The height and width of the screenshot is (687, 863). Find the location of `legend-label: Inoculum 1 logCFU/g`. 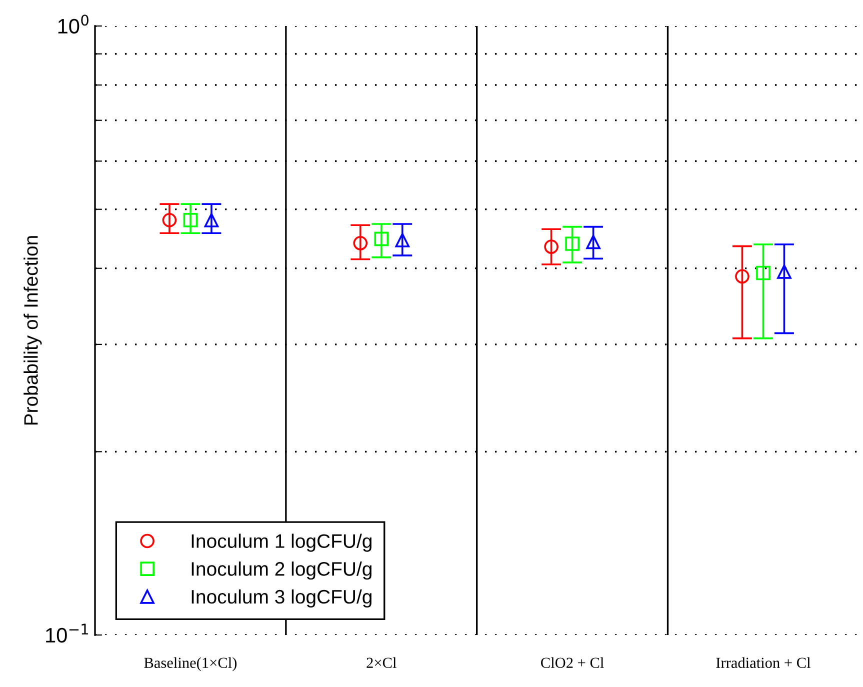

legend-label: Inoculum 1 logCFU/g is located at coordinates (282, 543).